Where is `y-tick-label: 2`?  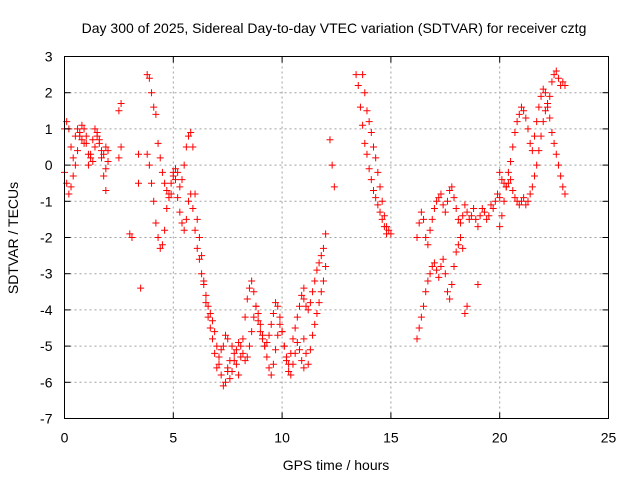
y-tick-label: 2 is located at coordinates (49, 93).